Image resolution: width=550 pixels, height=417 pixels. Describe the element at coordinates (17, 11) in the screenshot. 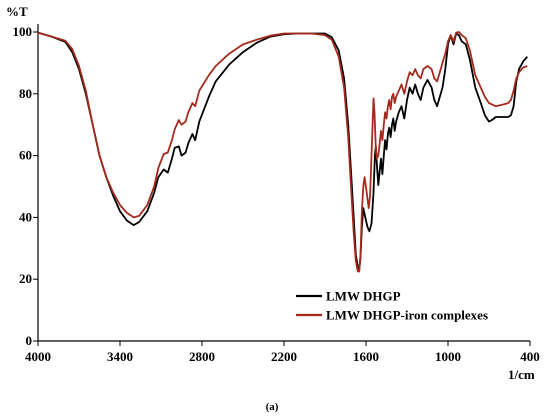

I see `y-axis-label: %T` at that location.